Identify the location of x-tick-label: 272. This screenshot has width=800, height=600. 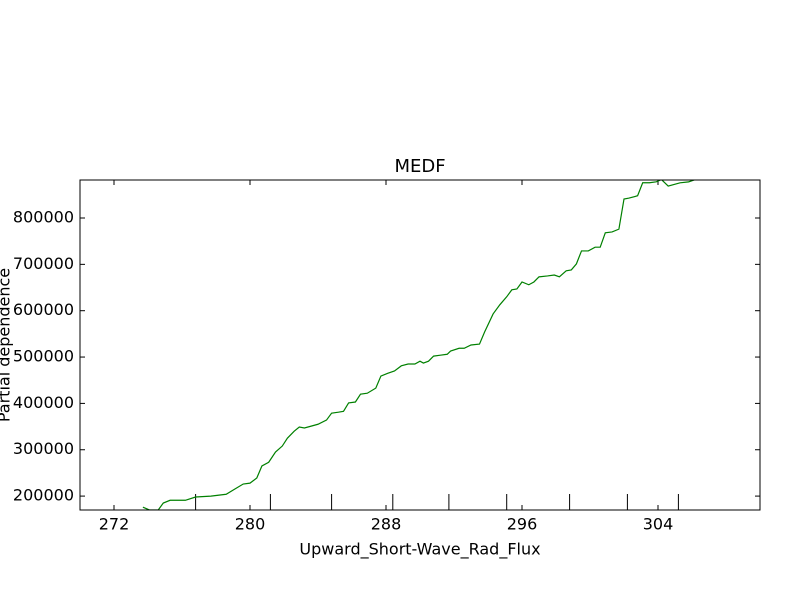
(114, 524).